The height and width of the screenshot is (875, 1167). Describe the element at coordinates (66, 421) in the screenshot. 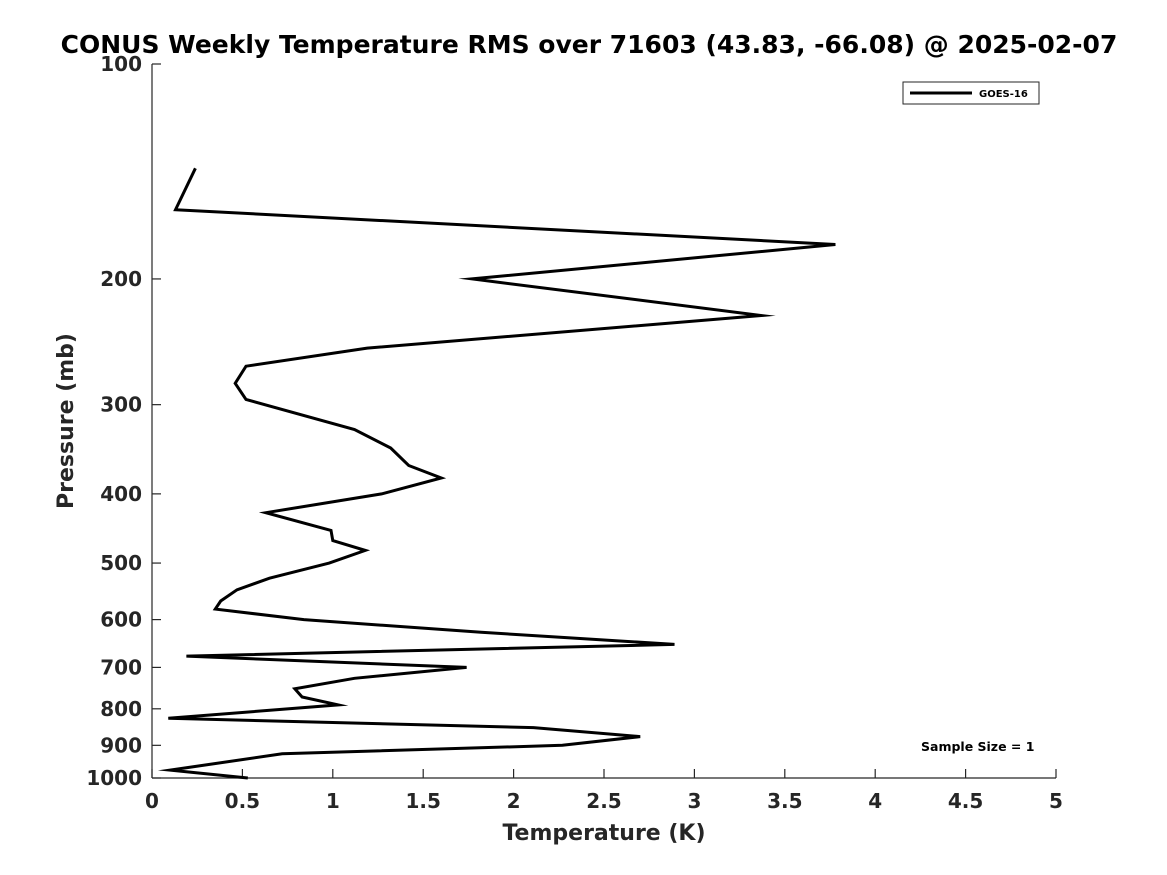

I see `y-axis-label: Pressure (mb)` at that location.